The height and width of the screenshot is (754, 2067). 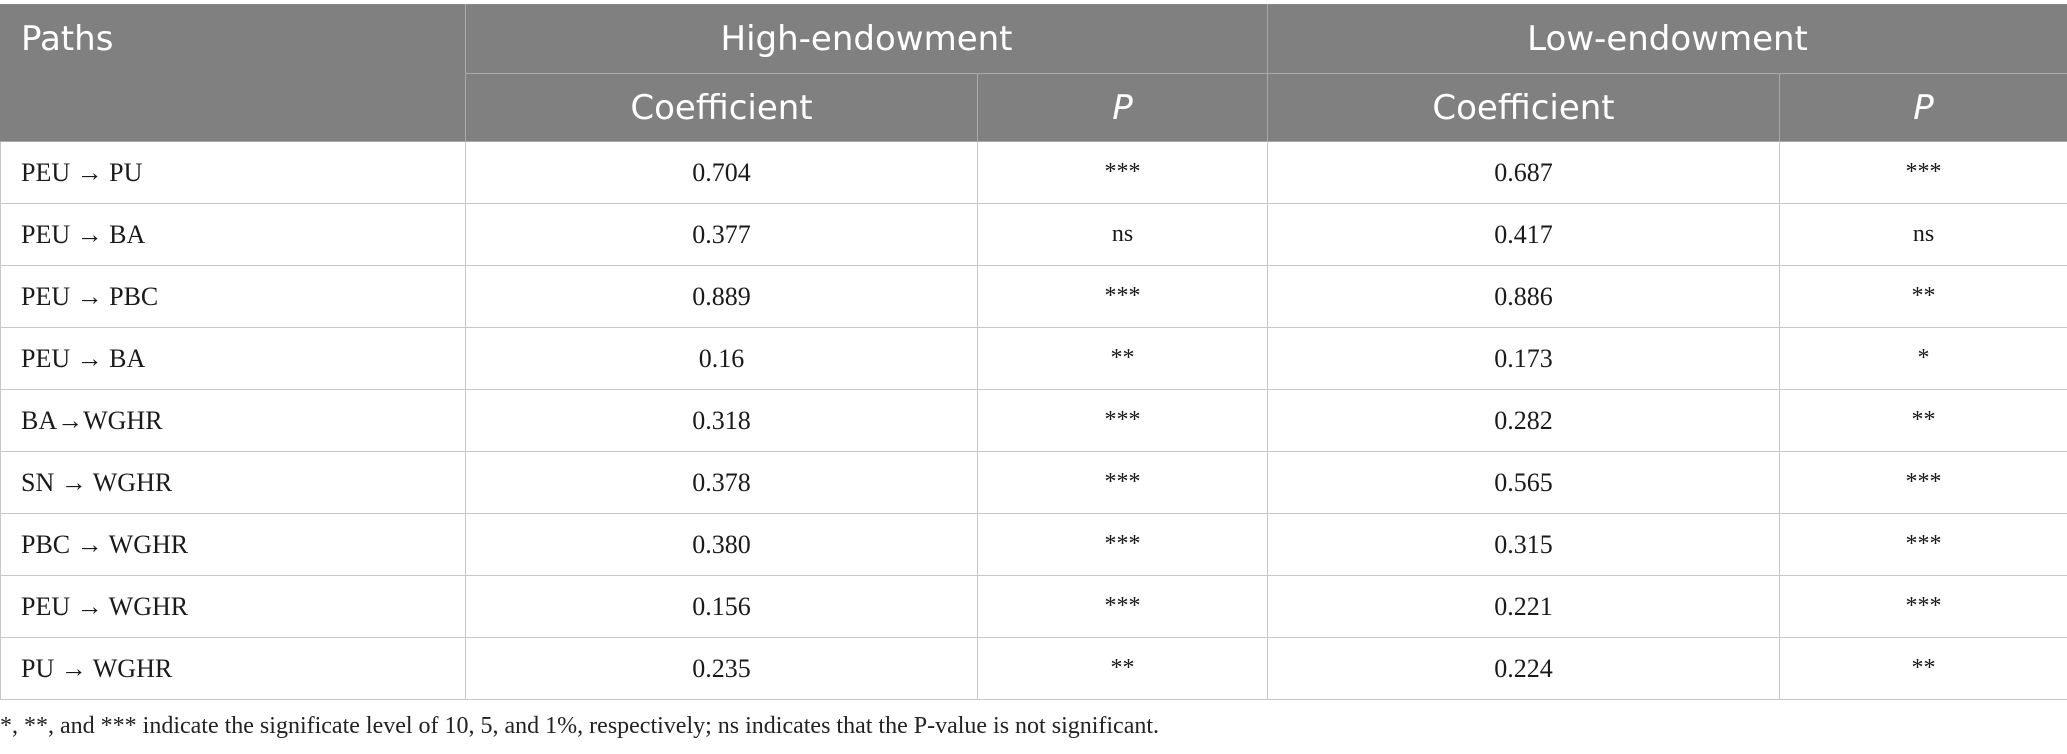 I want to click on path-cell: PBC → WGHR, so click(x=233, y=544).